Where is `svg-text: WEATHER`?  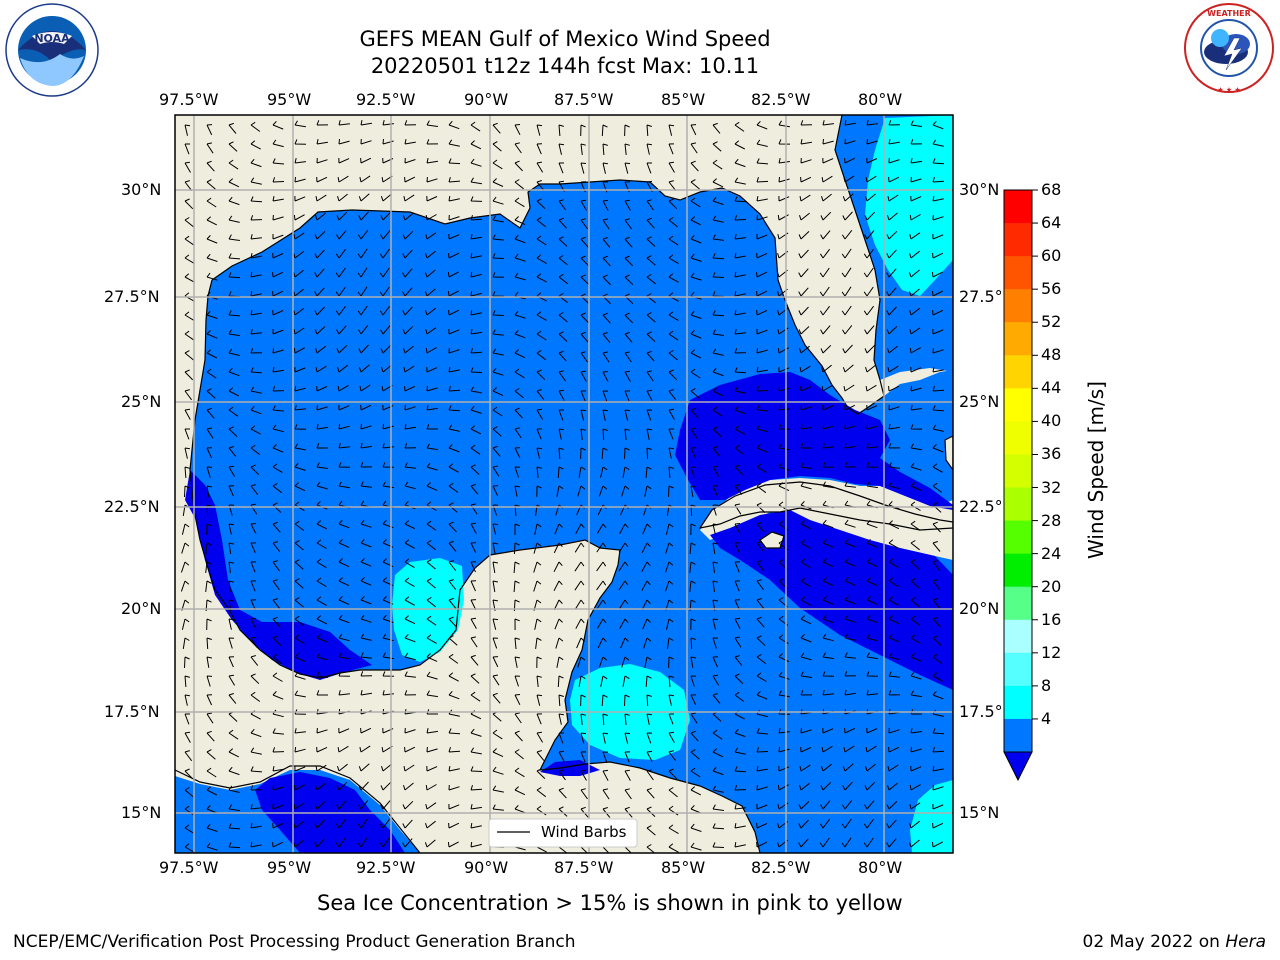
svg-text: WEATHER is located at coordinates (1229, 13).